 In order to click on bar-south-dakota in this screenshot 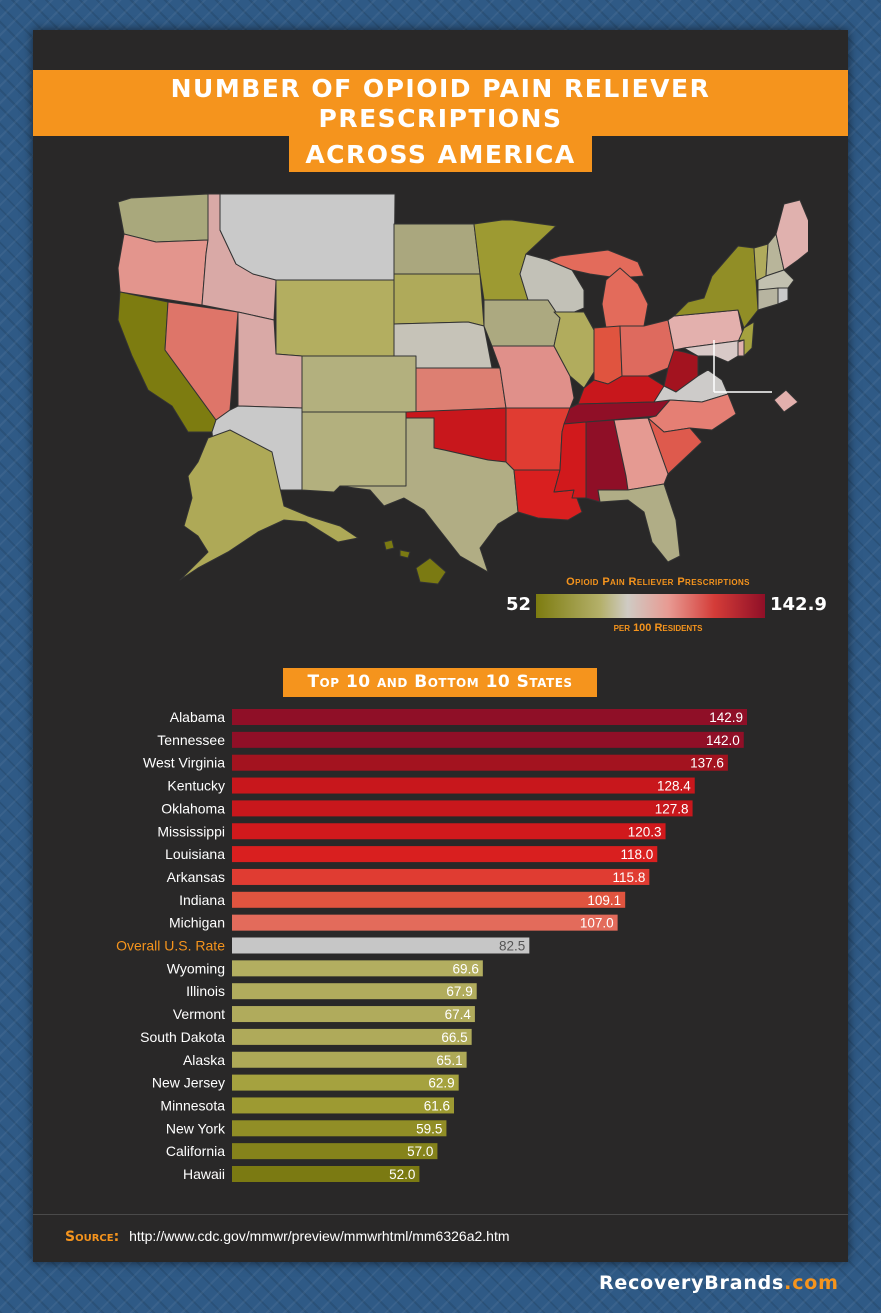, I will do `click(352, 1036)`.